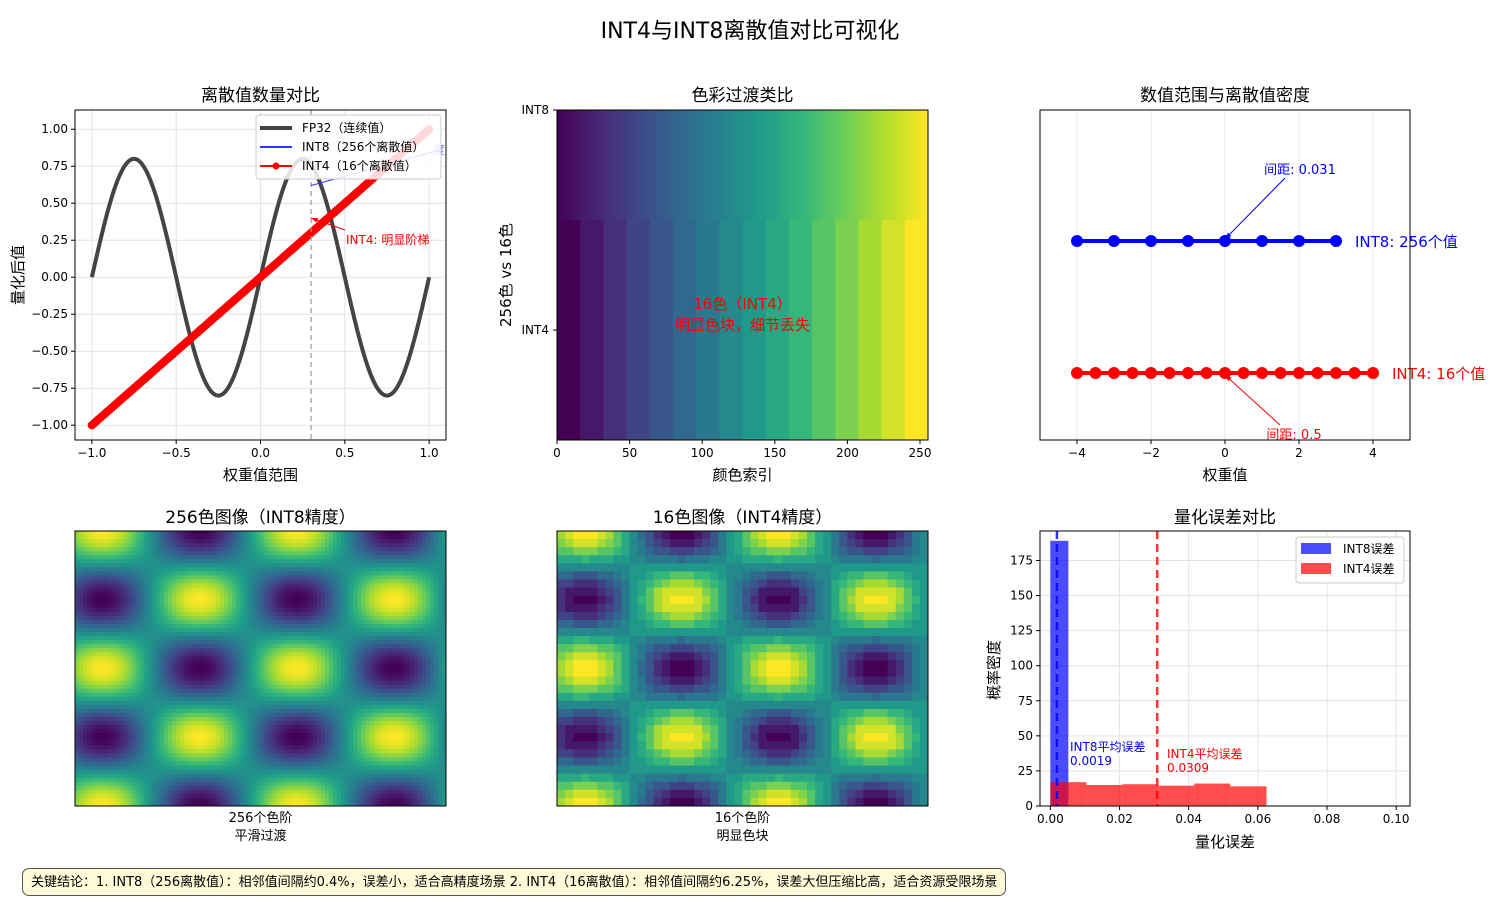  I want to click on int4-point, so click(1095, 373).